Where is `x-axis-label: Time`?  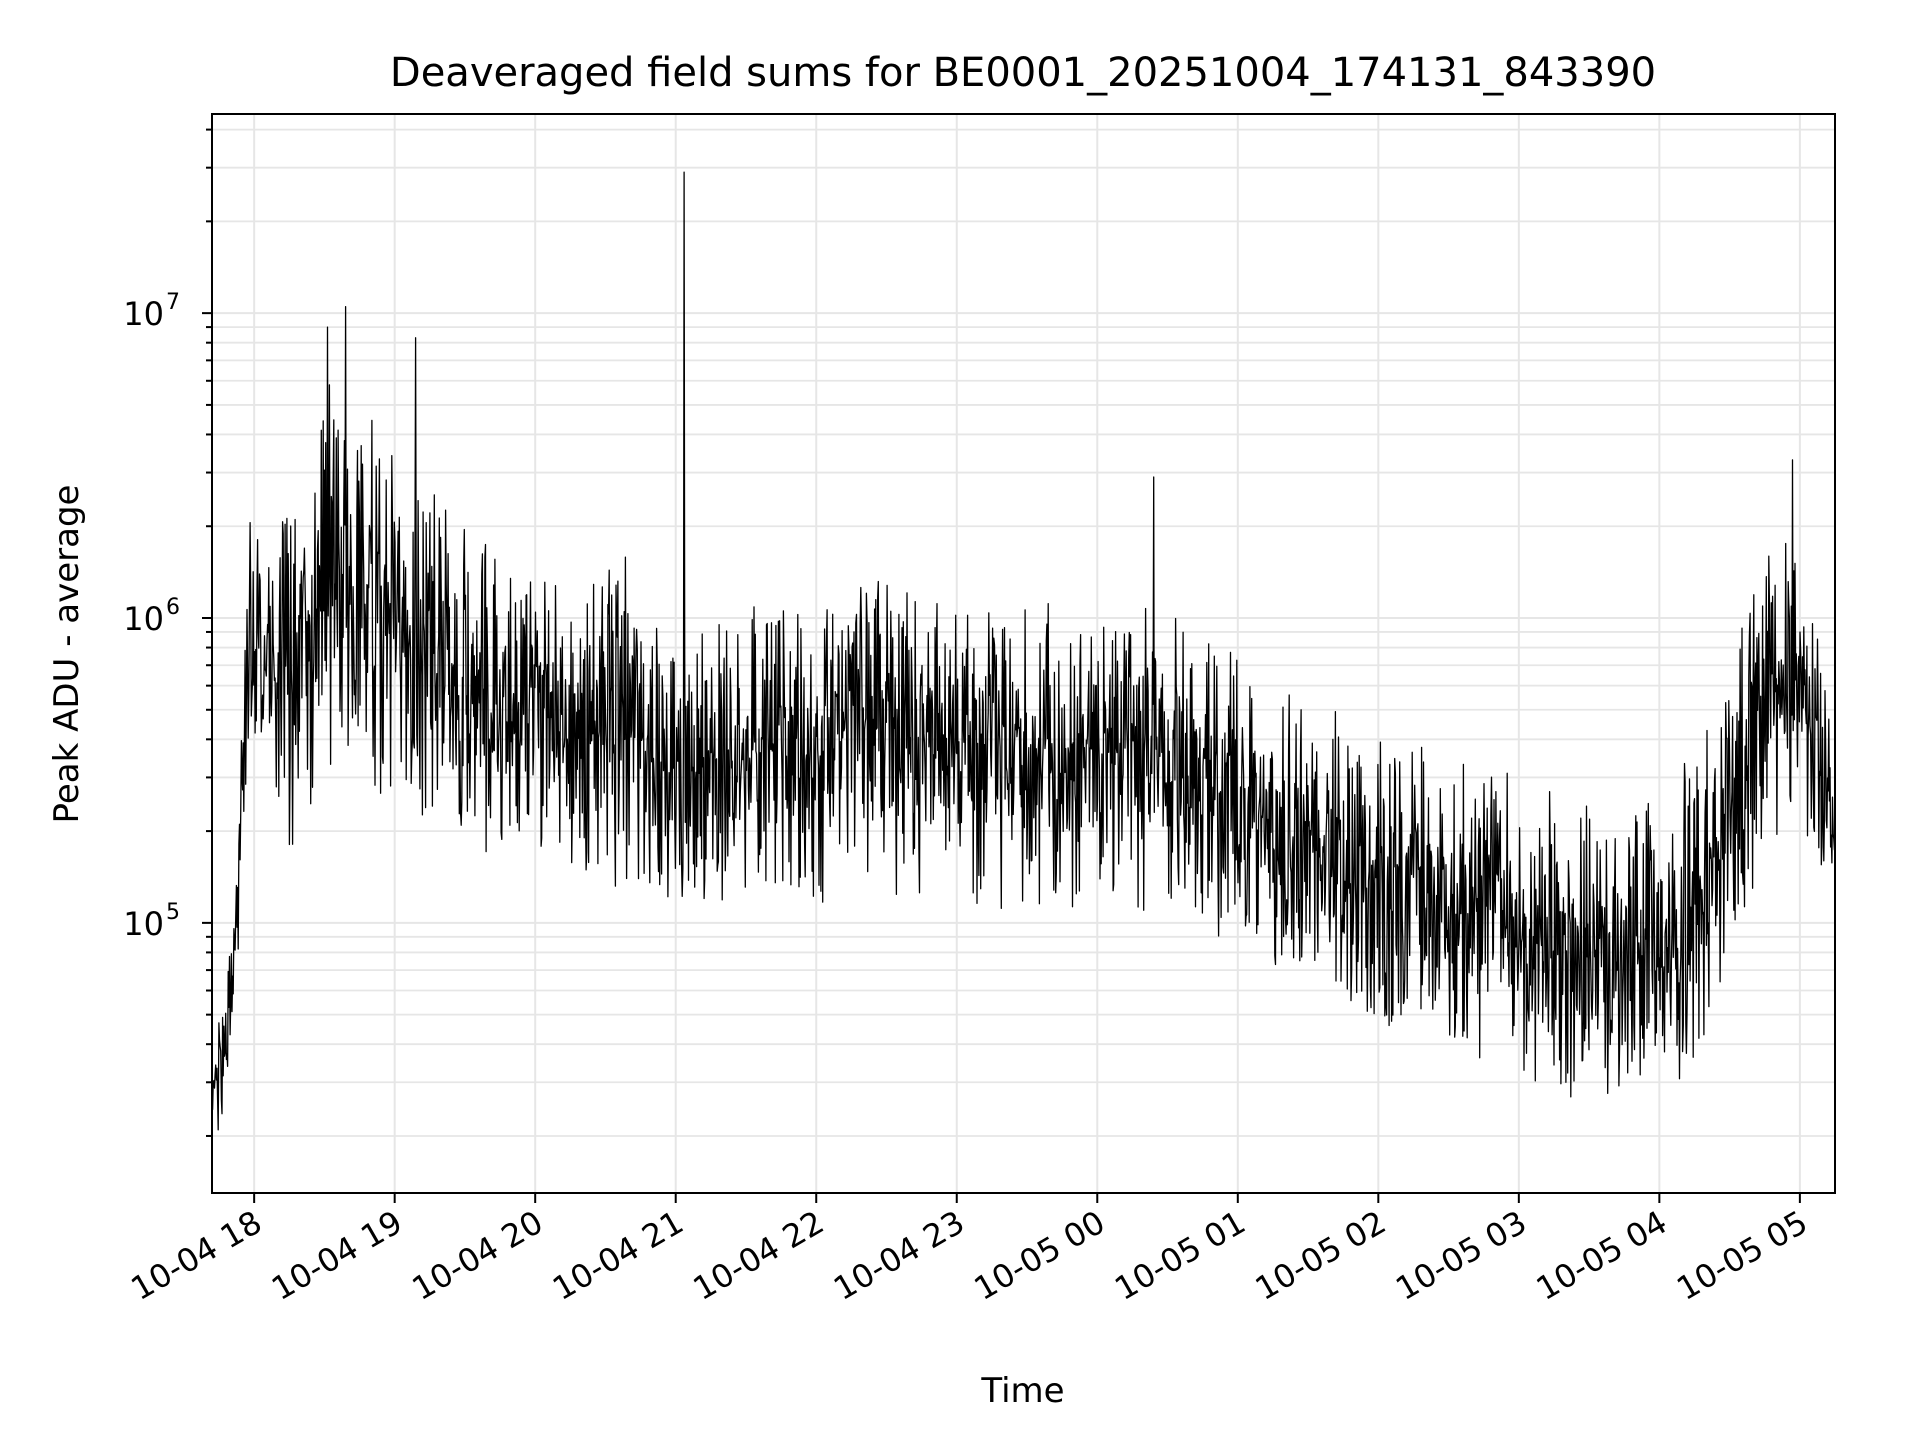
x-axis-label: Time is located at coordinates (1022, 1391).